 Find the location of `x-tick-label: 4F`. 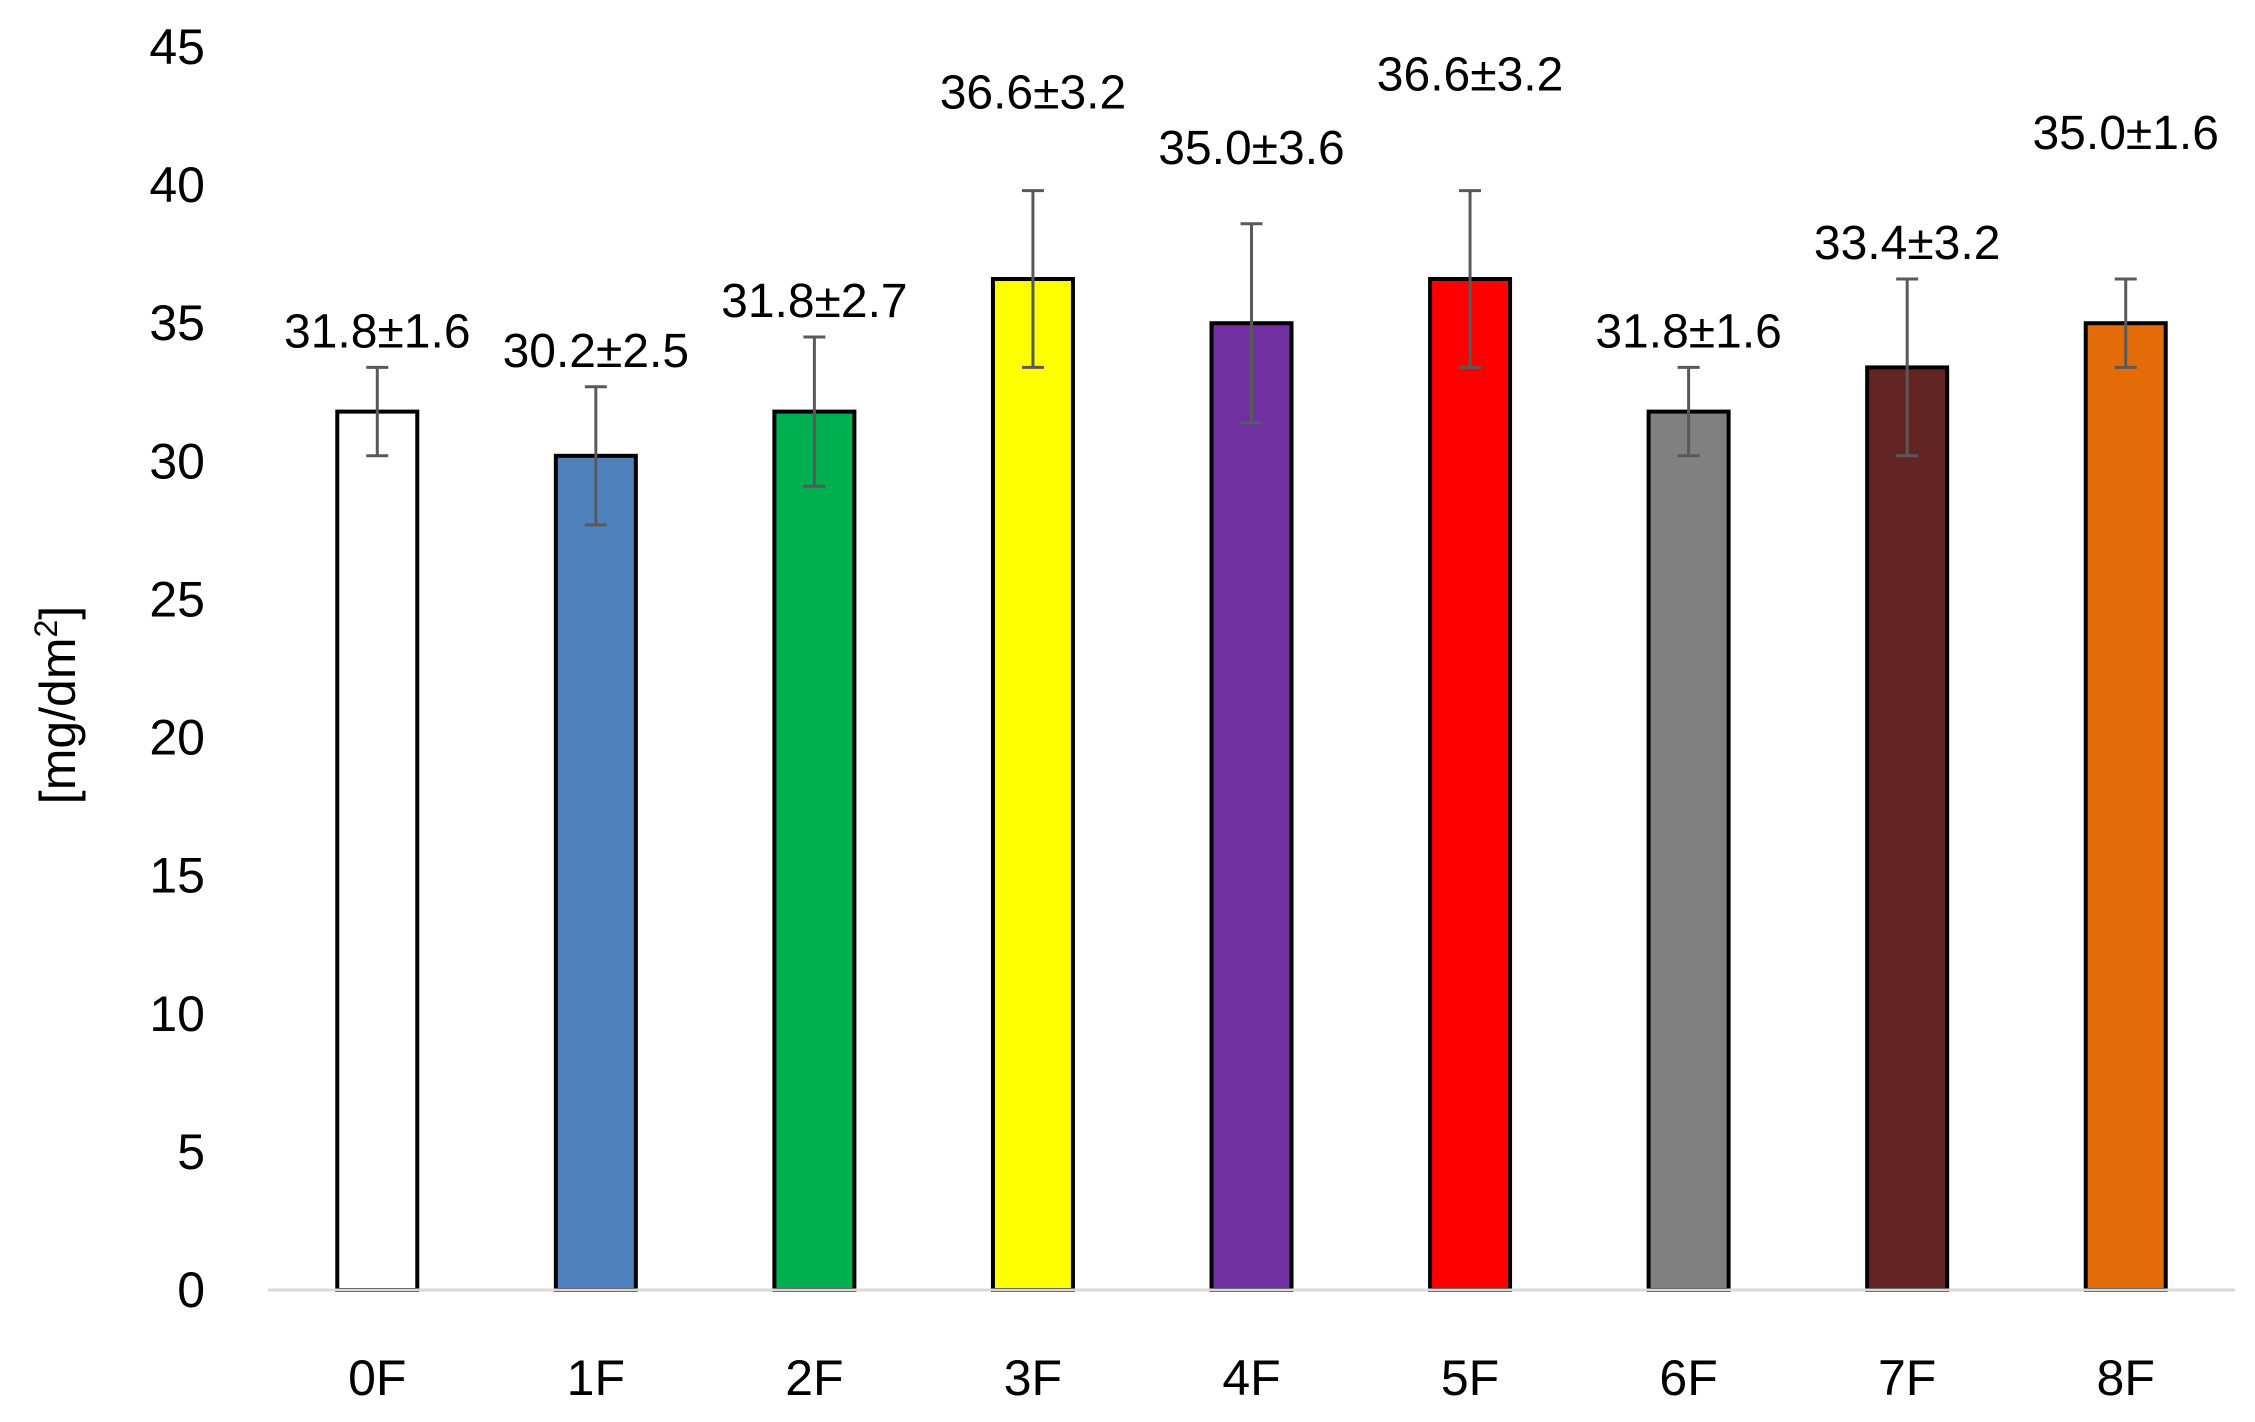

x-tick-label: 4F is located at coordinates (1251, 1378).